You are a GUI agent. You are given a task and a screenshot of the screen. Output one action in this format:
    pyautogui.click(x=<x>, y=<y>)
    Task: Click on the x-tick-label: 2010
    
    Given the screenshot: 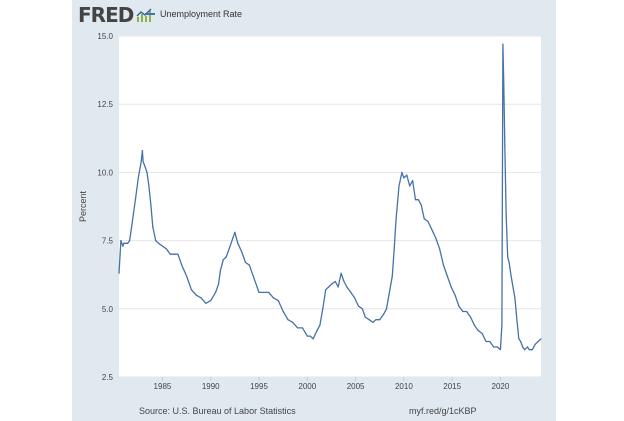 What is the action you would take?
    pyautogui.click(x=404, y=386)
    